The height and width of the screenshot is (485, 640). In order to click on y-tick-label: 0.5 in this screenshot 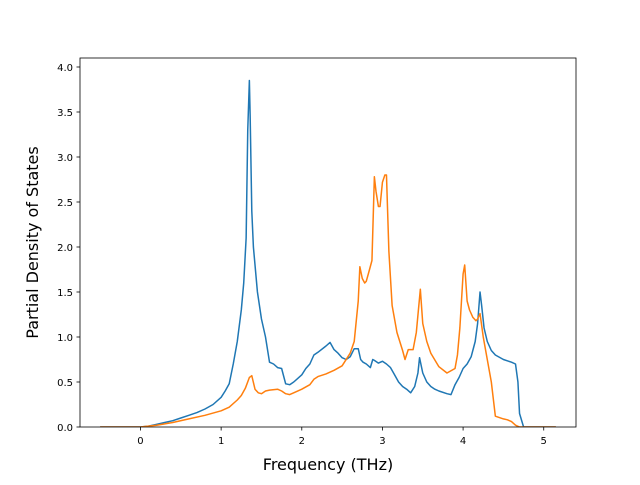, I will do `click(65, 383)`.